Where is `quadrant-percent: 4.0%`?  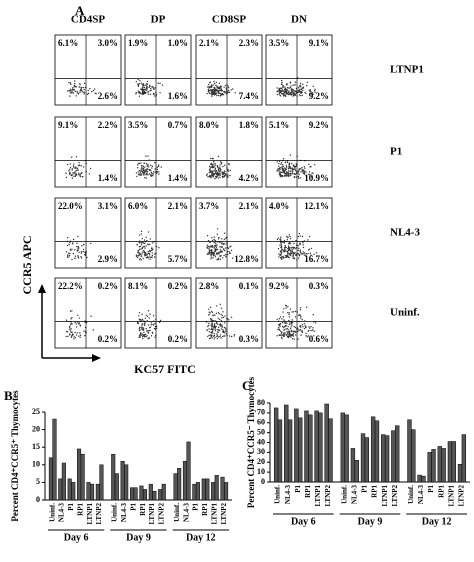
quadrant-percent: 4.0% is located at coordinates (279, 206).